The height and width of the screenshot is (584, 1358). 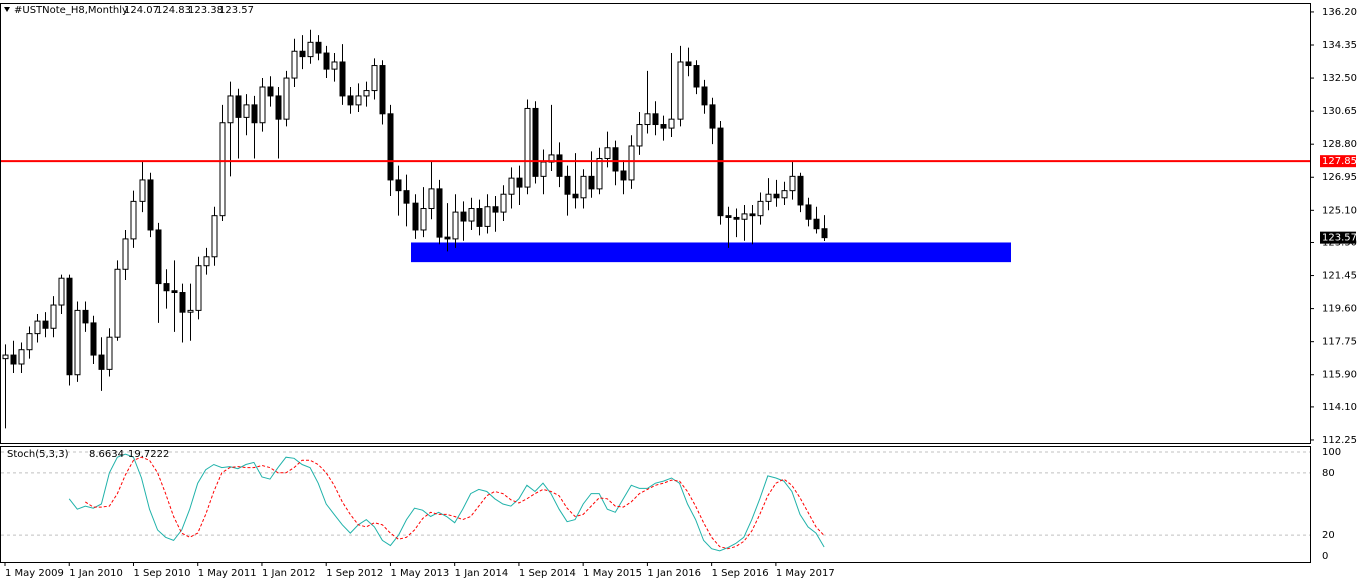 What do you see at coordinates (236, 10) in the screenshot?
I see `last-close: 123.57` at bounding box center [236, 10].